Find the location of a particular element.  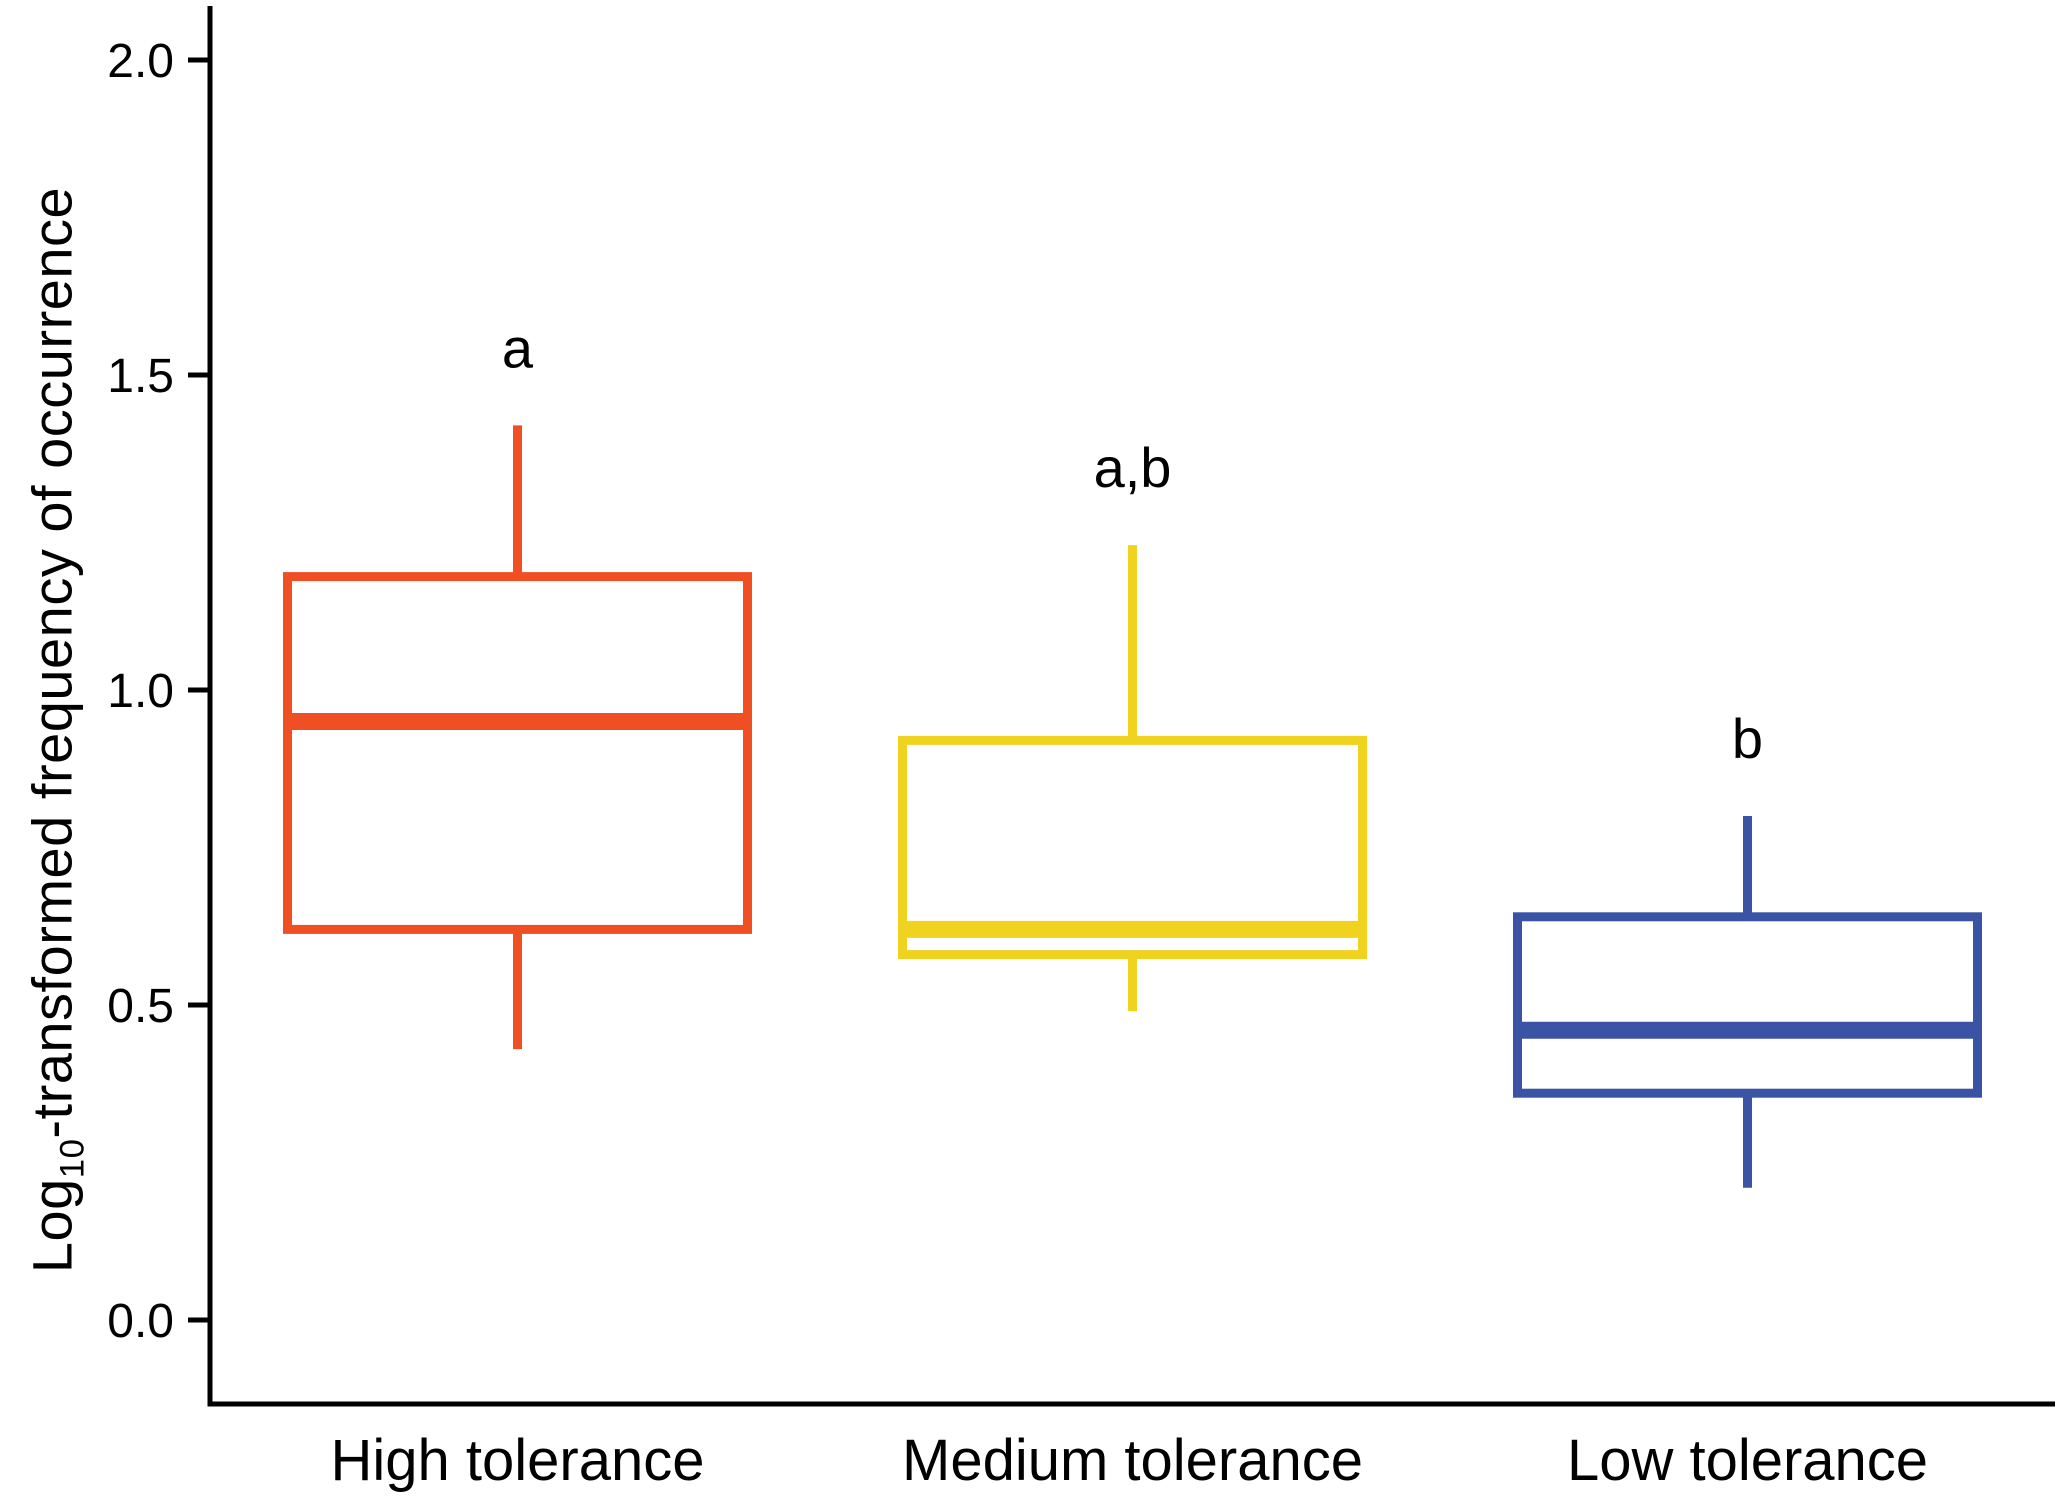

sig-label-low-tolerance: b is located at coordinates (1747, 738).